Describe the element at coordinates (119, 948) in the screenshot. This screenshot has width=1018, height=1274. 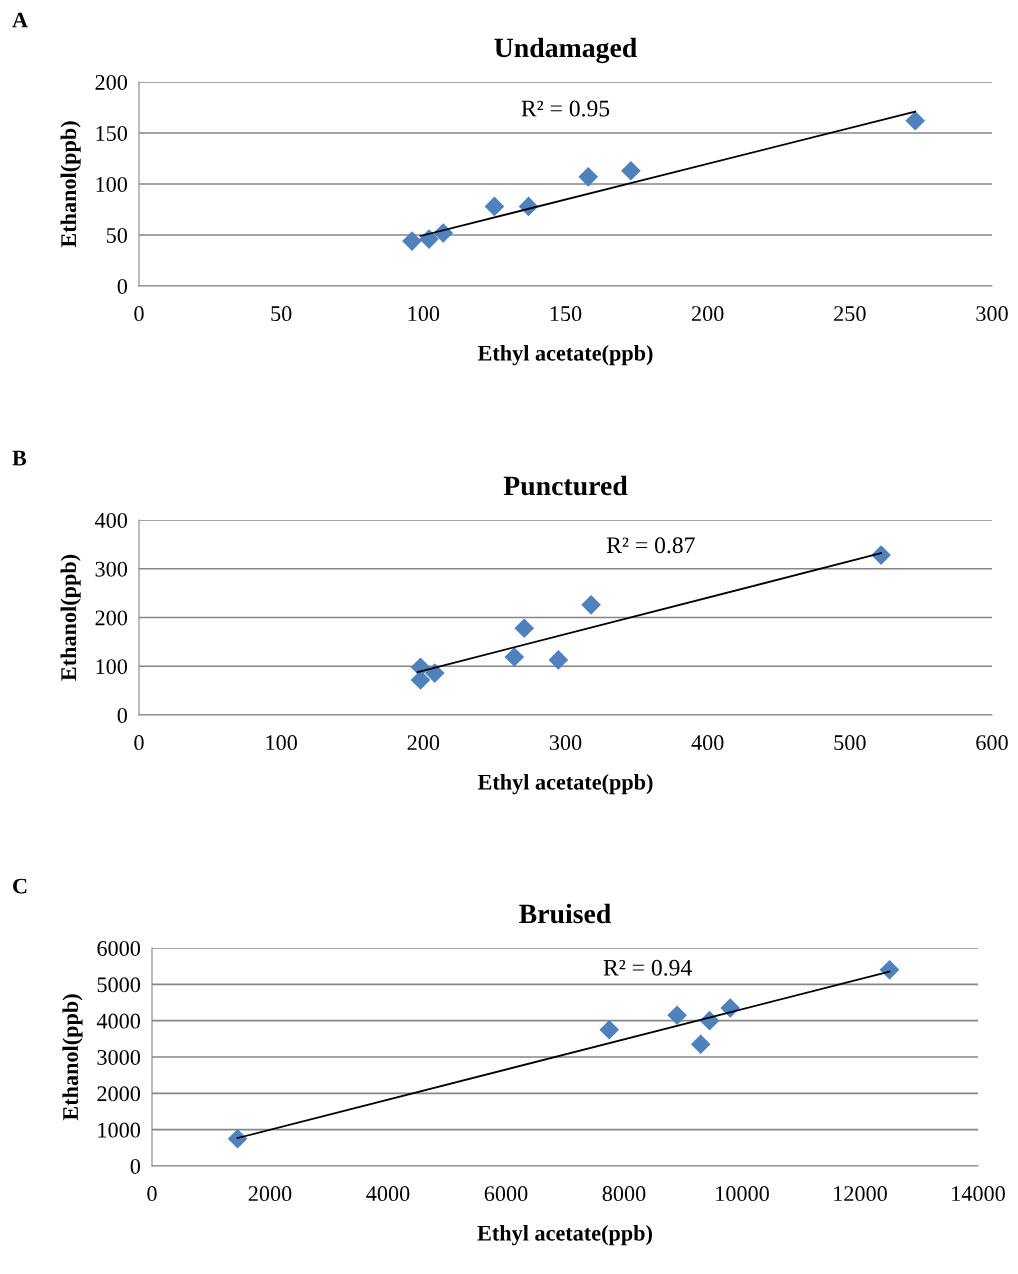
I see `y-tick-label: 6000` at that location.